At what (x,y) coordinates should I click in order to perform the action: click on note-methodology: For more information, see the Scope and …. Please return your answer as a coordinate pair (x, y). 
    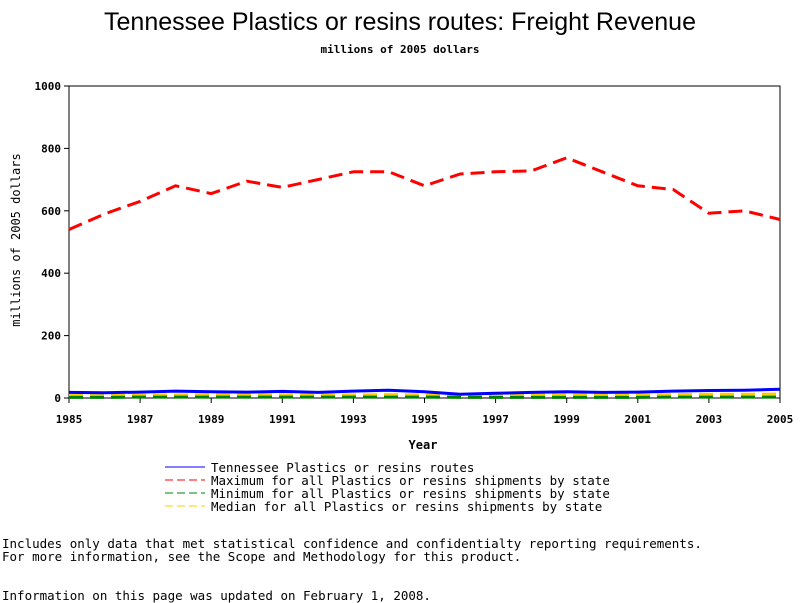
    Looking at the image, I should click on (261, 556).